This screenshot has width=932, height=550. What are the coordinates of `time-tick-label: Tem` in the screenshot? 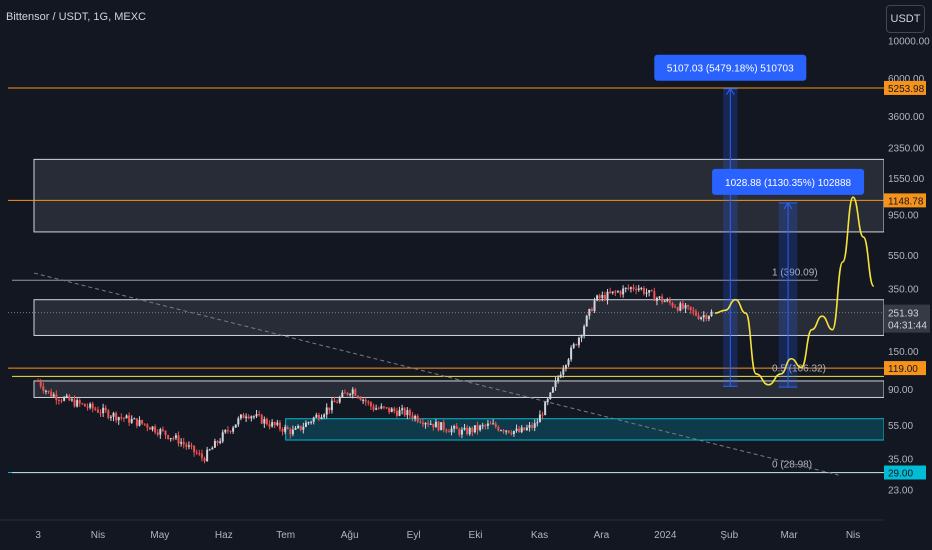 It's located at (285, 535).